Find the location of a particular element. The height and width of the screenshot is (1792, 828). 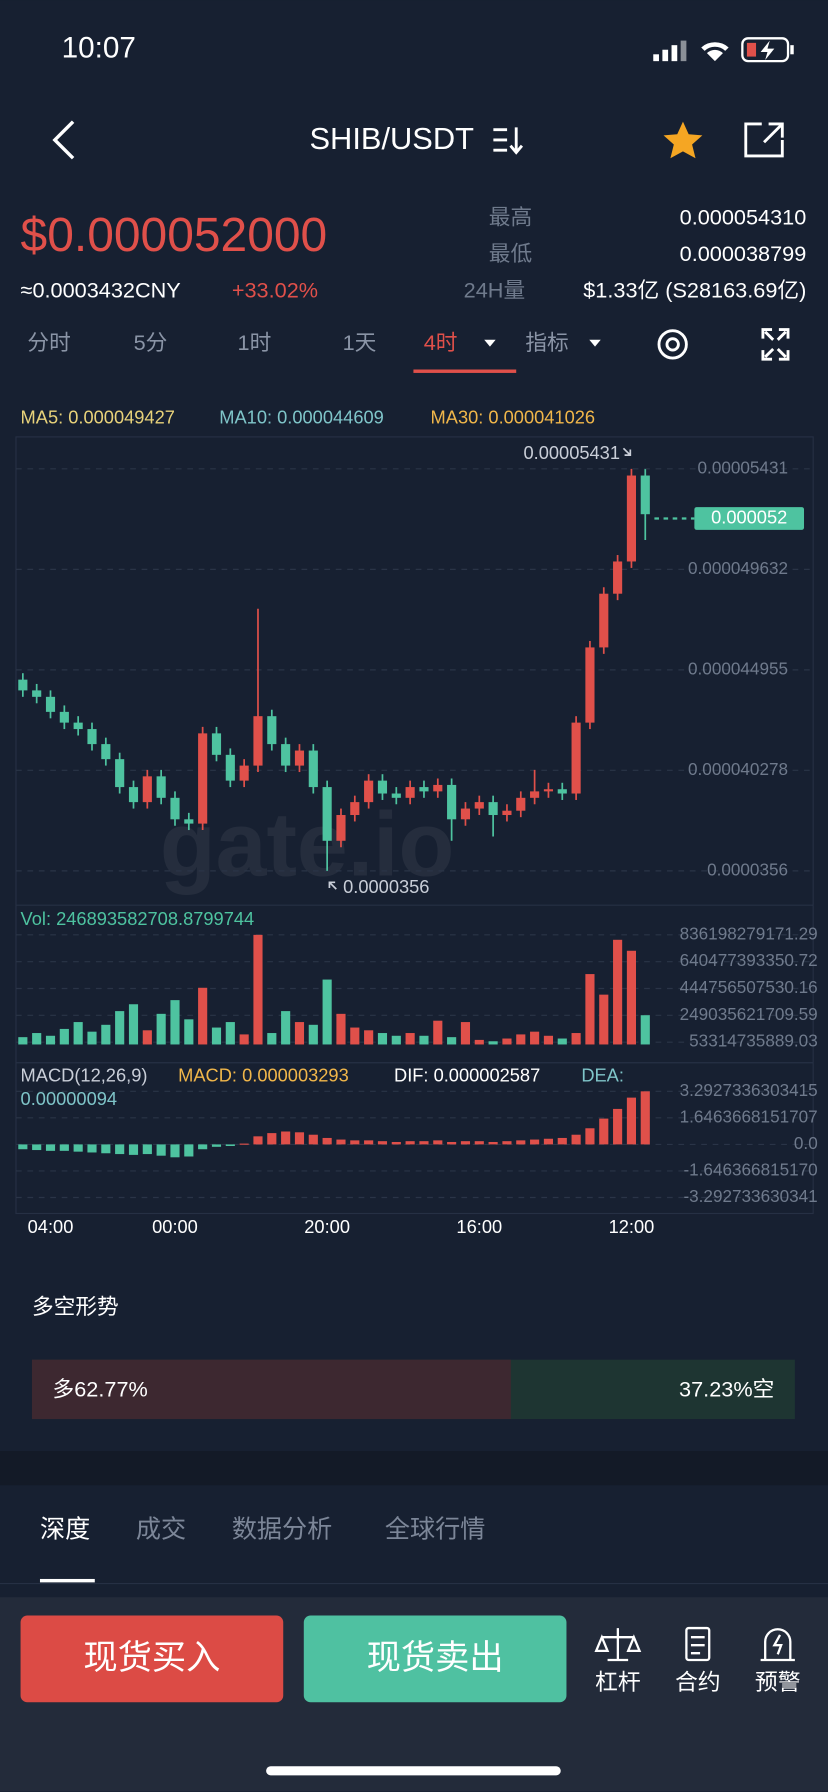

y-tick-label: -3.292733630341 is located at coordinates (750, 1196).